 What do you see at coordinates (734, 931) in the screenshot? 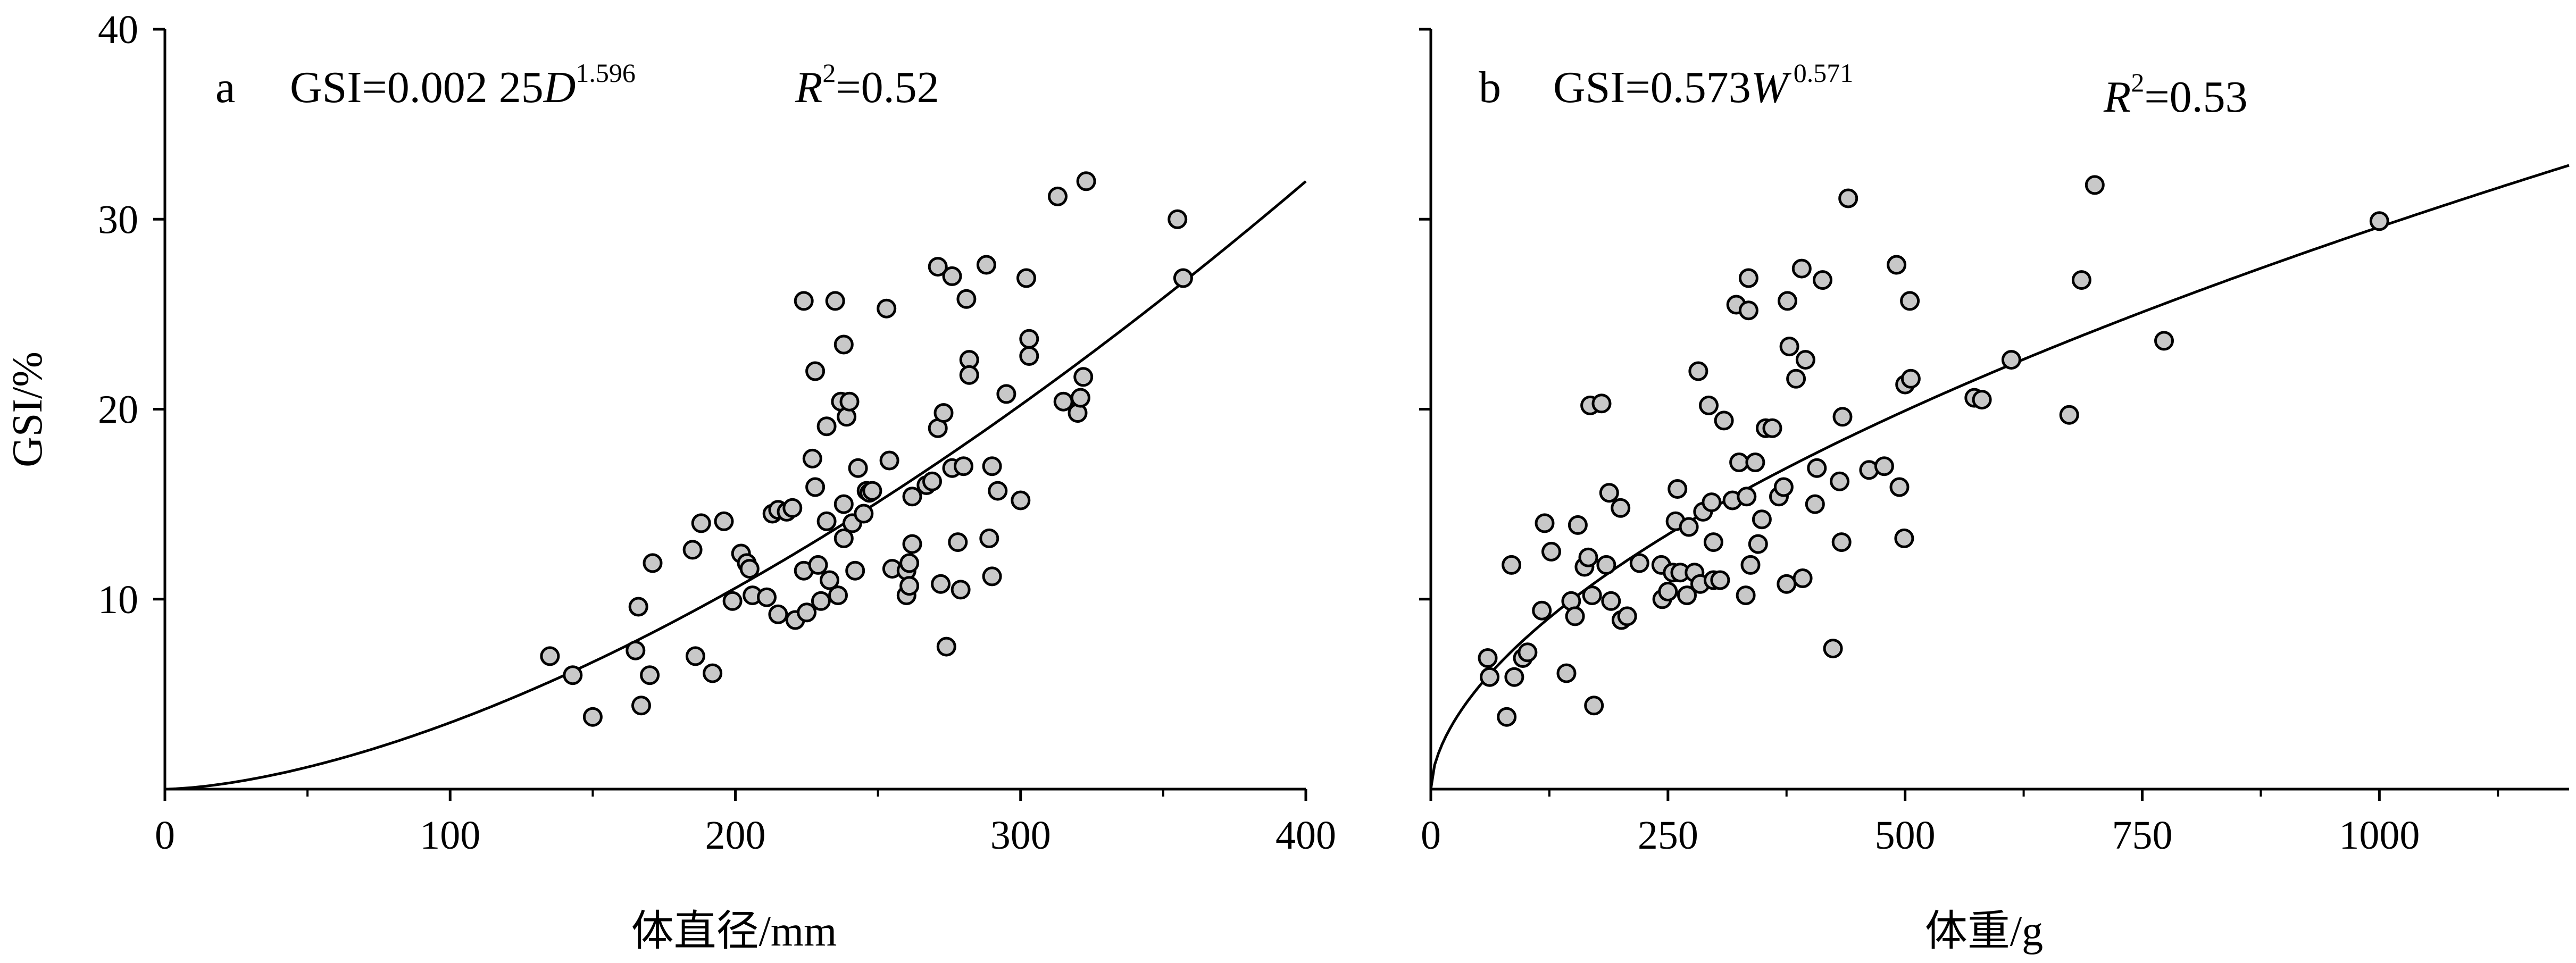
I see `panel-a-x-axis-title: 体直径/mm` at bounding box center [734, 931].